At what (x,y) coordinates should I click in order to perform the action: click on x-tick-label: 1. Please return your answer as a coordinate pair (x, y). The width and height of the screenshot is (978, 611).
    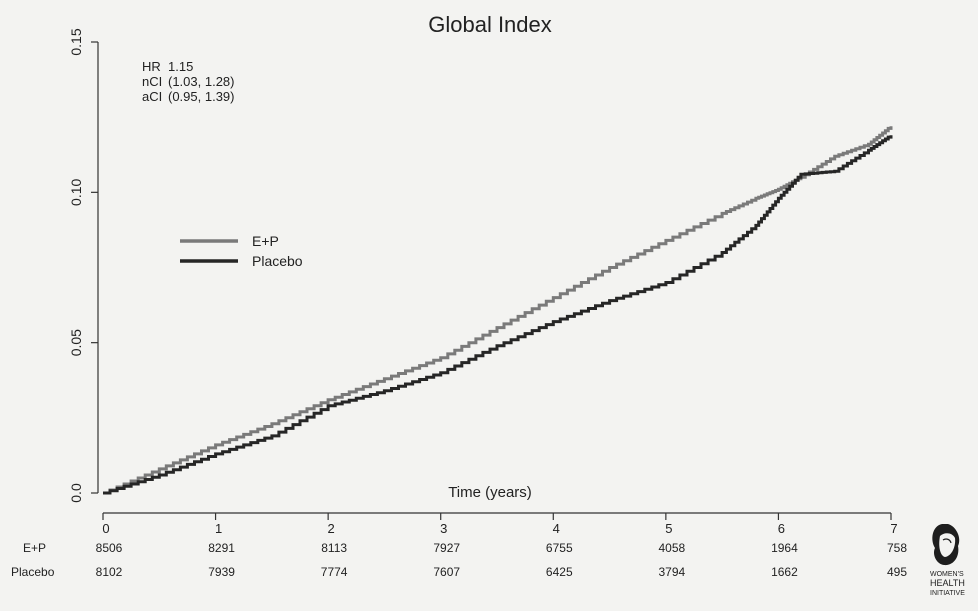
    Looking at the image, I should click on (218, 528).